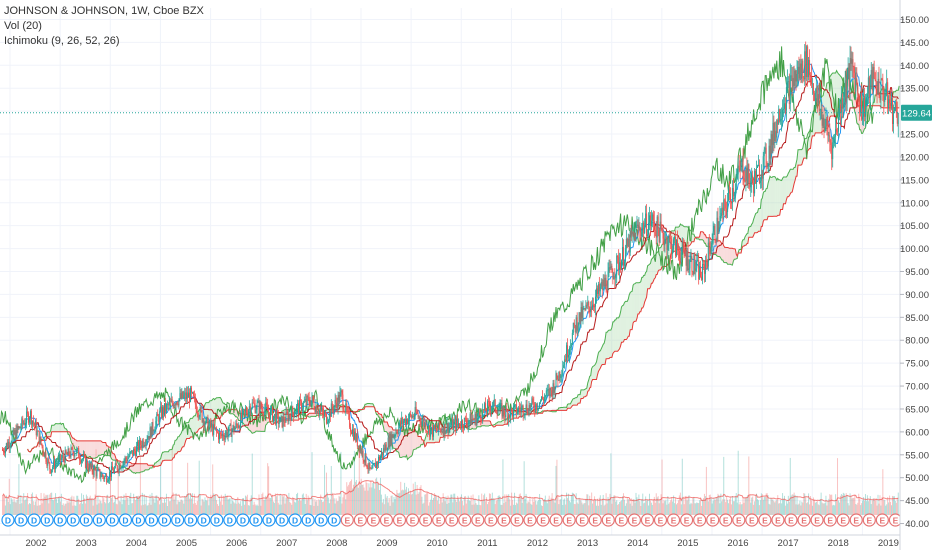 This screenshot has height=555, width=932. I want to click on volume-indicator-label: Vol (20), so click(104, 26).